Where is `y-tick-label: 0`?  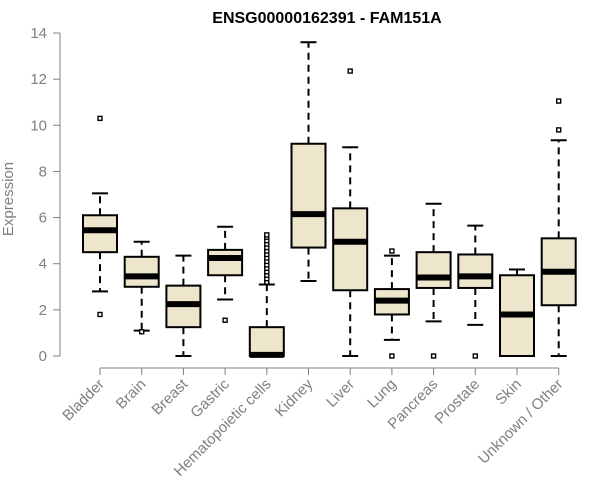 y-tick-label: 0 is located at coordinates (43, 356).